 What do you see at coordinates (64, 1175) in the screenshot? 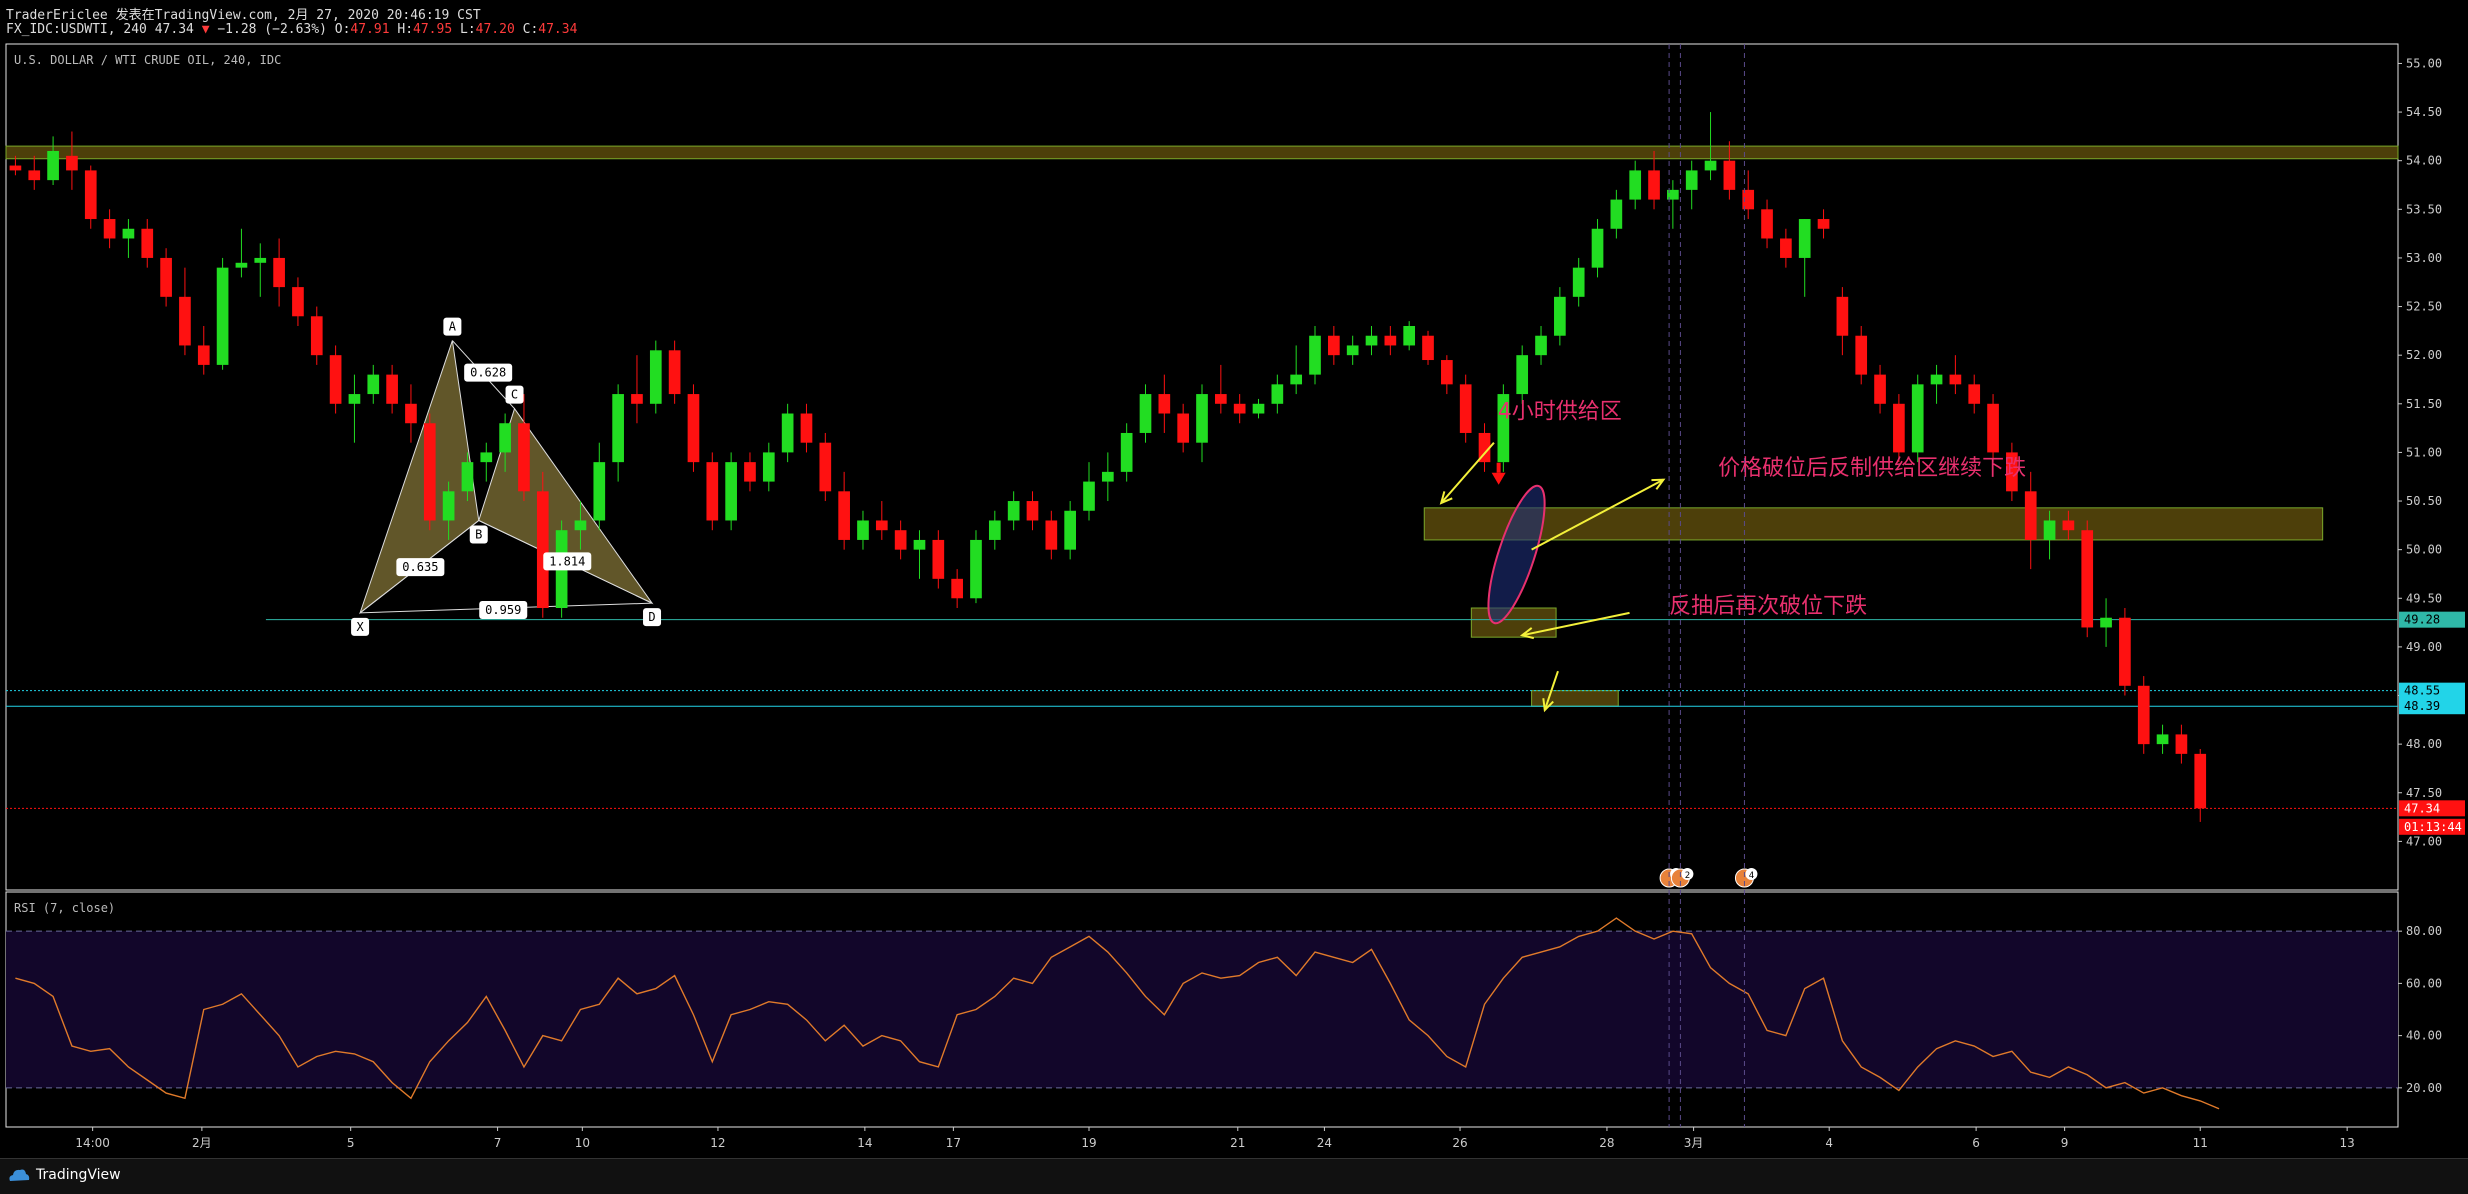
I see `tradingview-brand: TradingView` at bounding box center [64, 1175].